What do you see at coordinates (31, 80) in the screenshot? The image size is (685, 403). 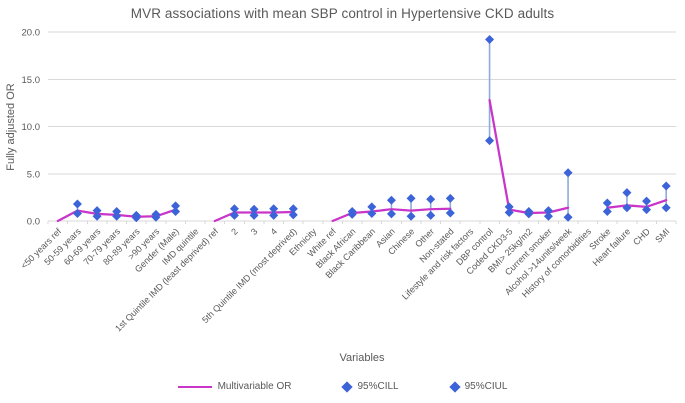 I see `y-tick-label: 15.0` at bounding box center [31, 80].